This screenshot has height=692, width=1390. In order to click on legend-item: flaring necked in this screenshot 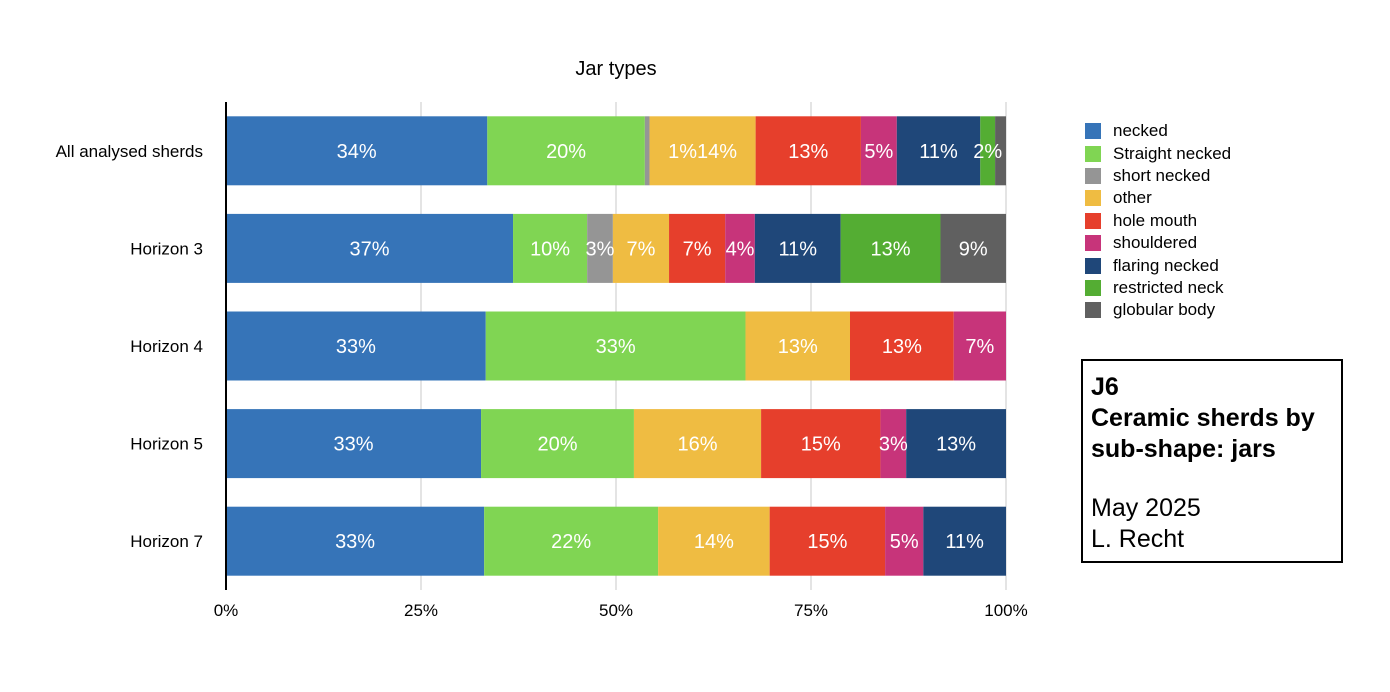, I will do `click(1158, 265)`.